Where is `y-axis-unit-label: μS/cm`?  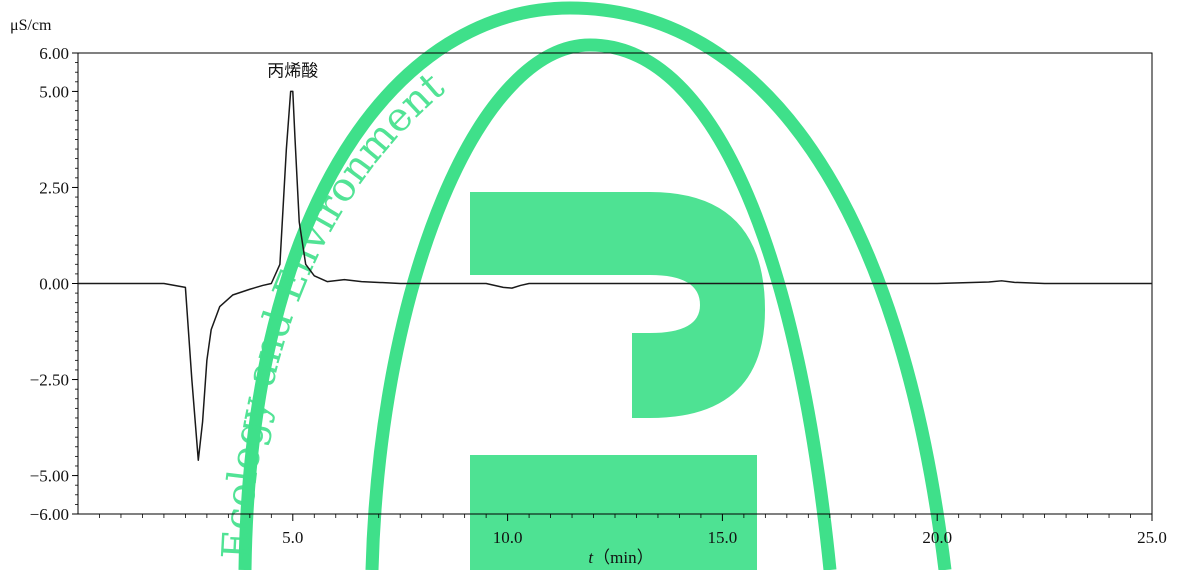 y-axis-unit-label: μS/cm is located at coordinates (31, 25).